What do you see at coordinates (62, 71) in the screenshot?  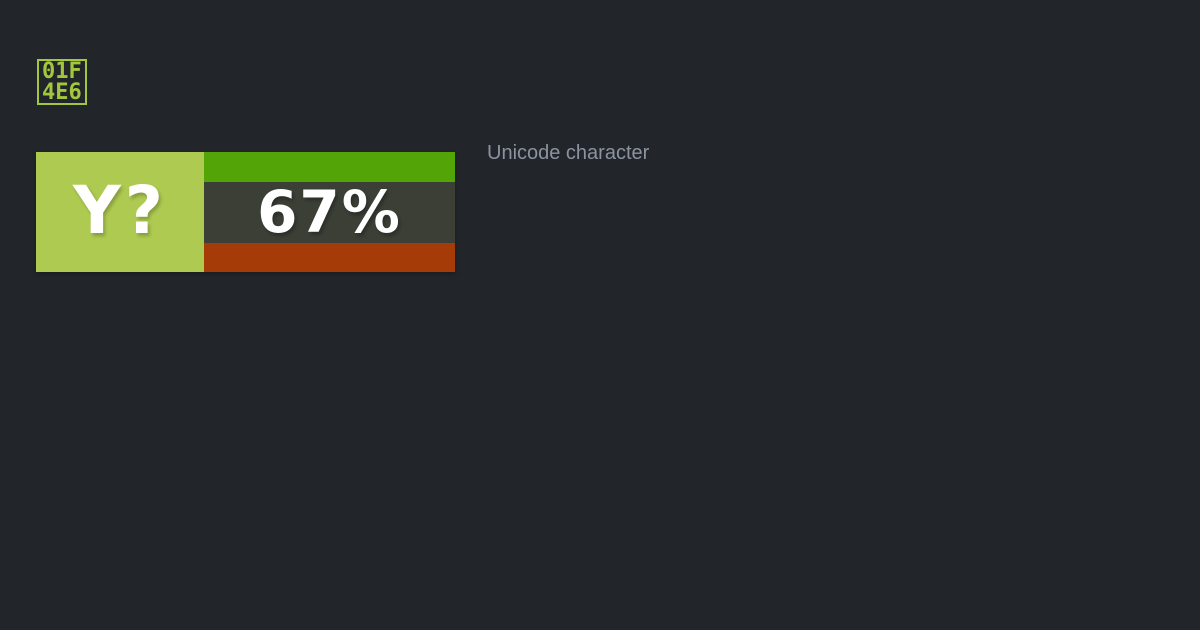 I see `codepoint-line-1: 01F` at bounding box center [62, 71].